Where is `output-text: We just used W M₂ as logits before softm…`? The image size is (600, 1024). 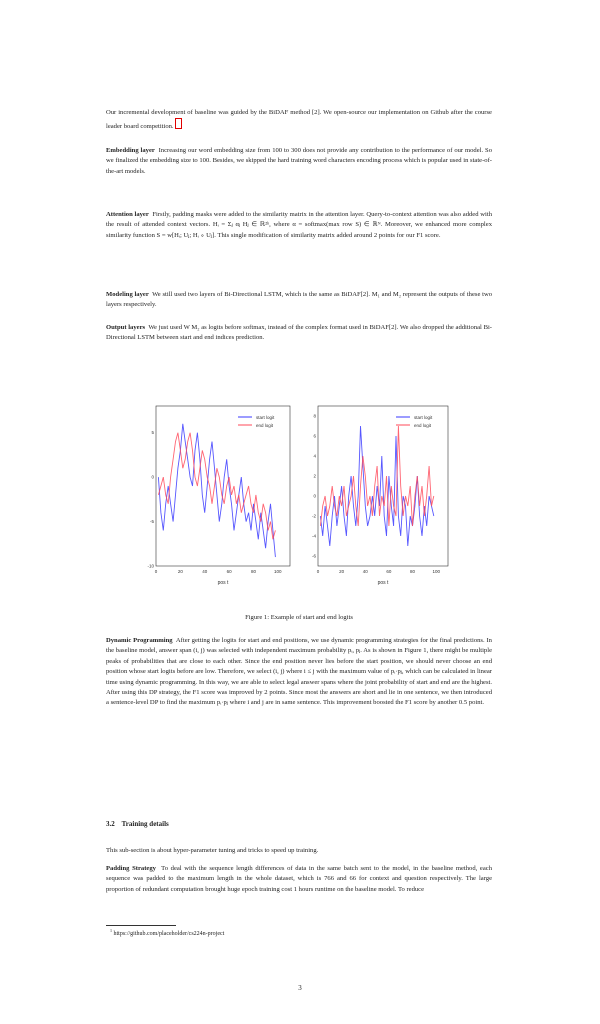
output-text: We just used W M₂ as logits before softm… is located at coordinates (299, 333).